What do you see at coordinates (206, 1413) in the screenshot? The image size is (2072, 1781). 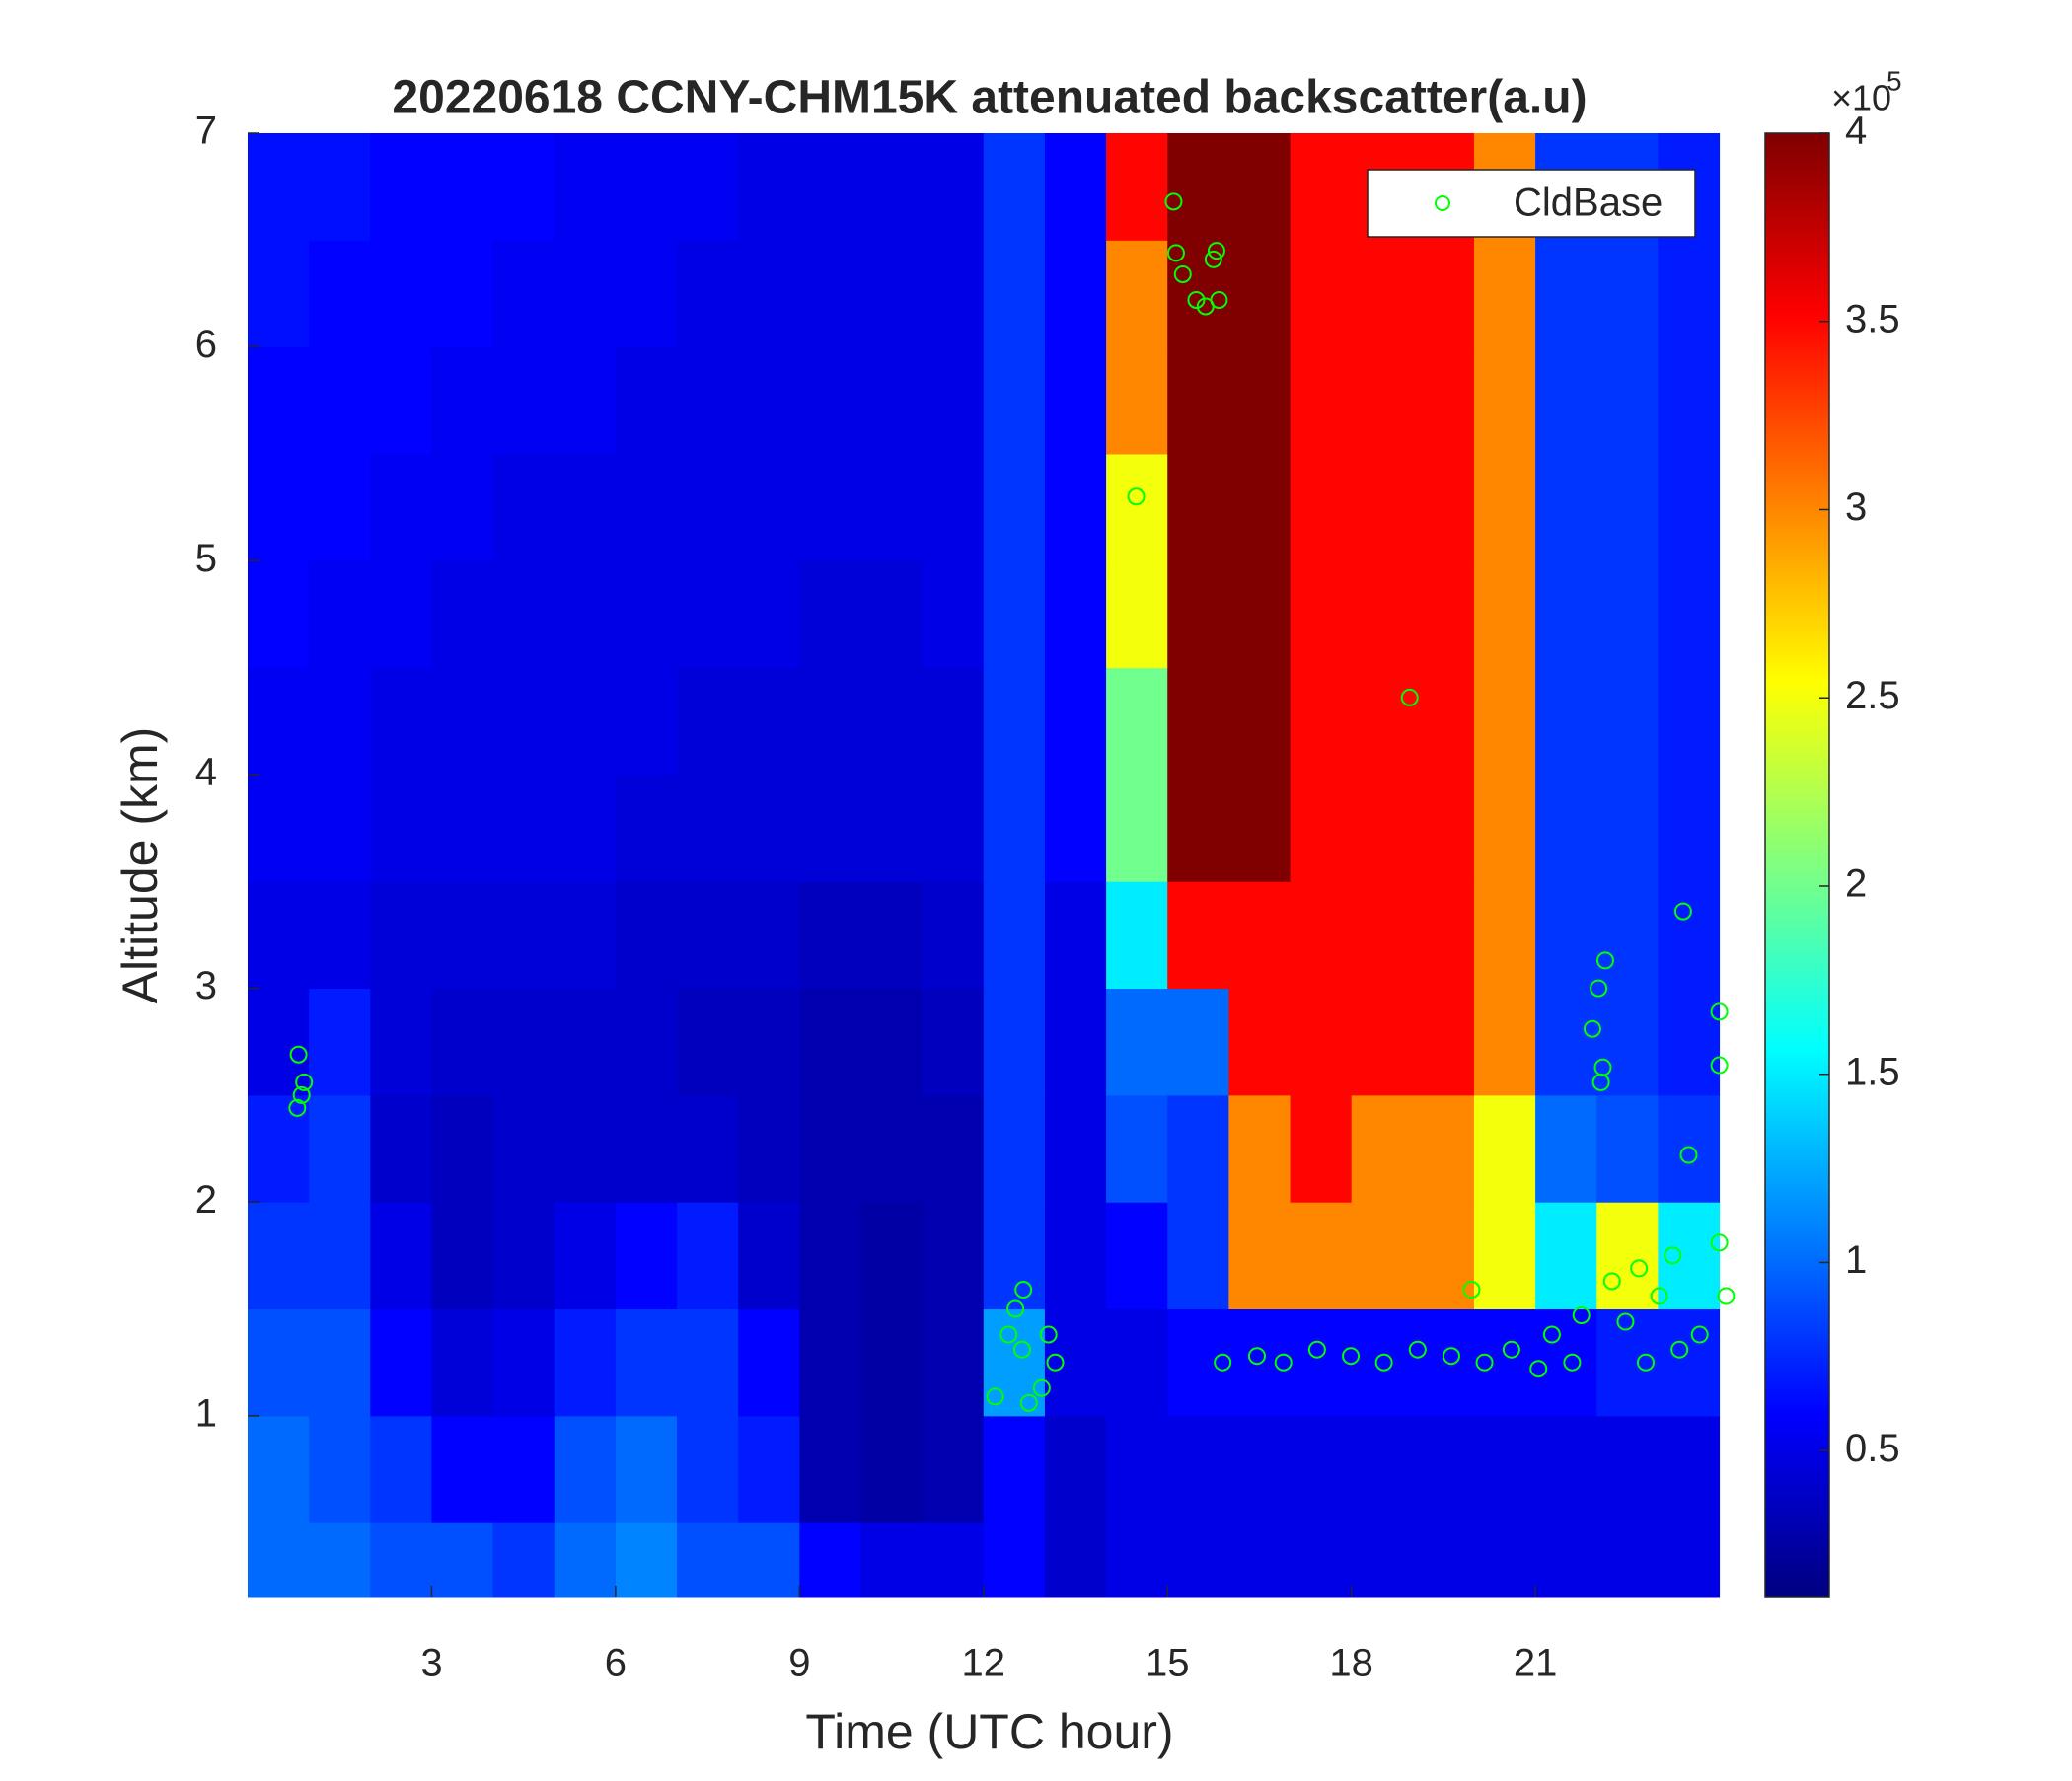 I see `y-tick-label: 1` at bounding box center [206, 1413].